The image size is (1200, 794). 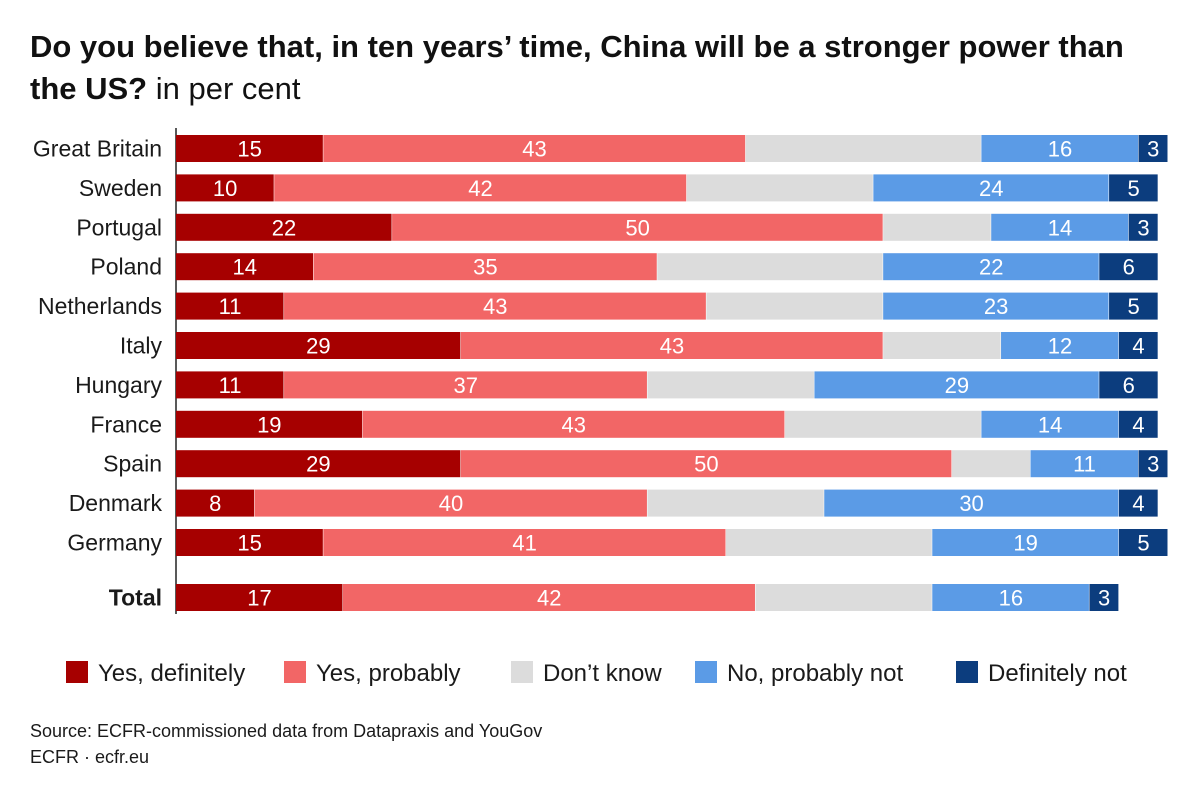 I want to click on bar-row-sweden: Sweden 10 42 24 5, so click(x=618, y=188).